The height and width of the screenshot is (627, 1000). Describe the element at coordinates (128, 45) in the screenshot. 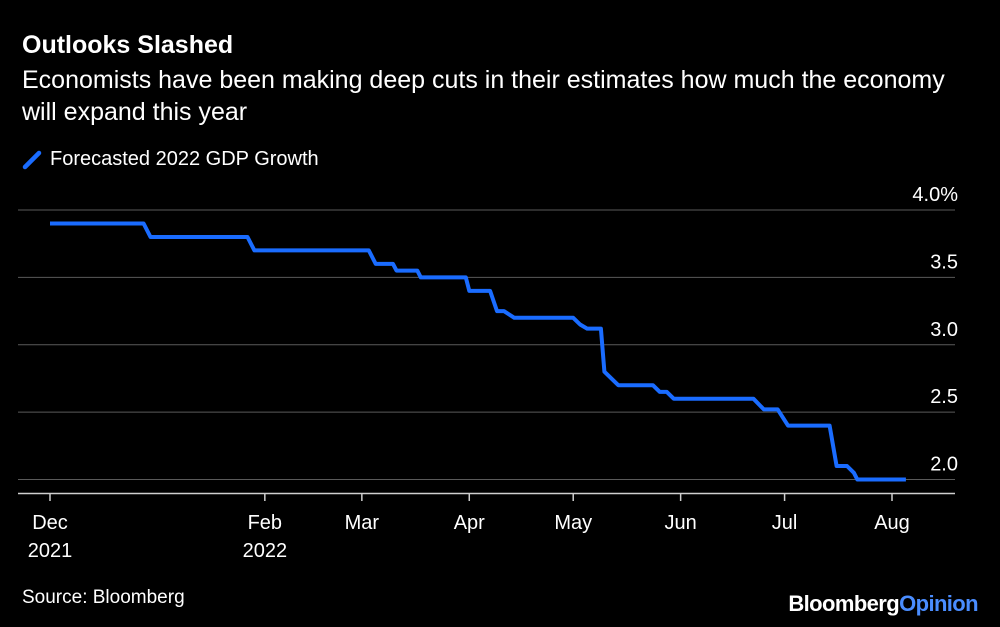

I see `chart-title: Outlooks Slashed` at that location.